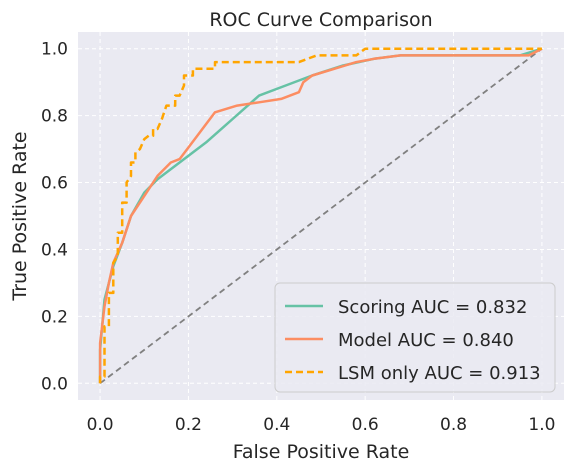  Describe the element at coordinates (54, 317) in the screenshot. I see `y-tick-label: 0.2` at that location.